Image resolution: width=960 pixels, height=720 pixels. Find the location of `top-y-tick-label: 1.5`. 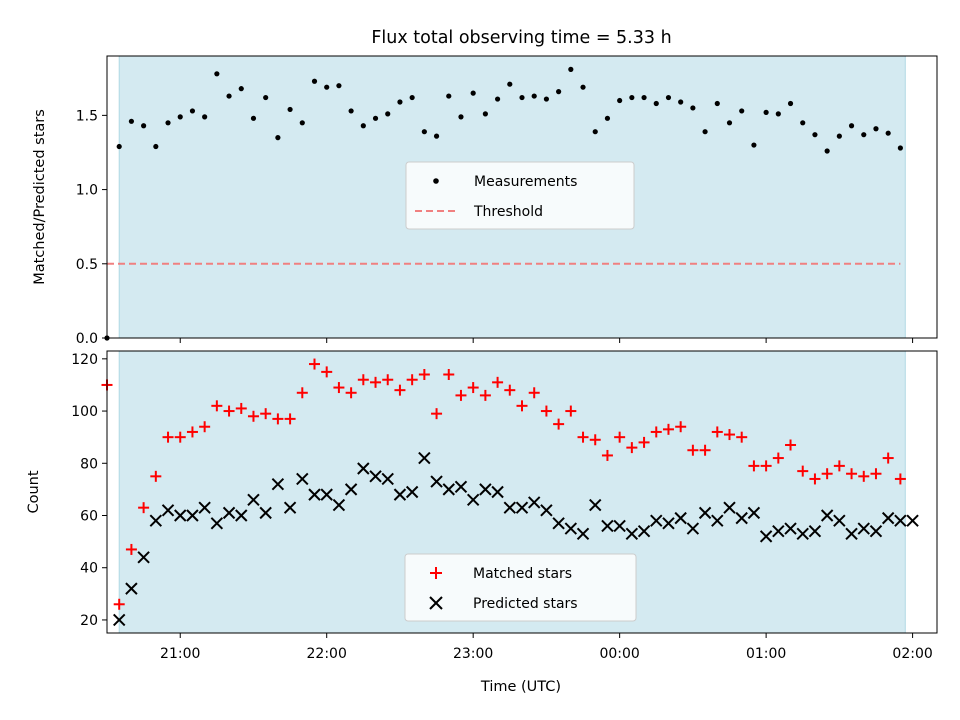

top-y-tick-label: 1.5 is located at coordinates (87, 116).